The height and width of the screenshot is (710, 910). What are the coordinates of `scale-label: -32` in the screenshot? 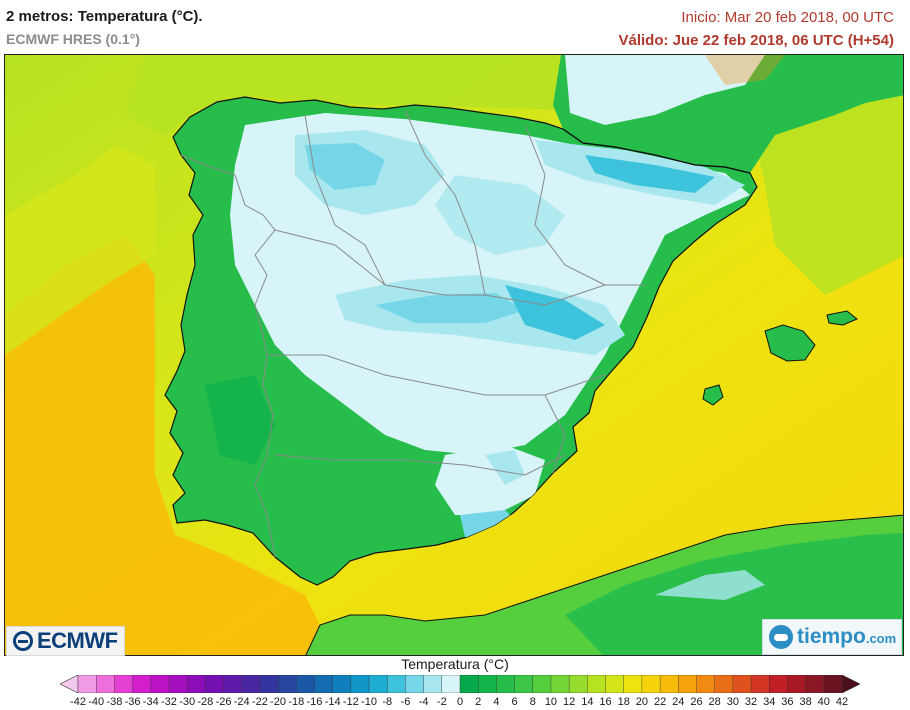 It's located at (168, 702).